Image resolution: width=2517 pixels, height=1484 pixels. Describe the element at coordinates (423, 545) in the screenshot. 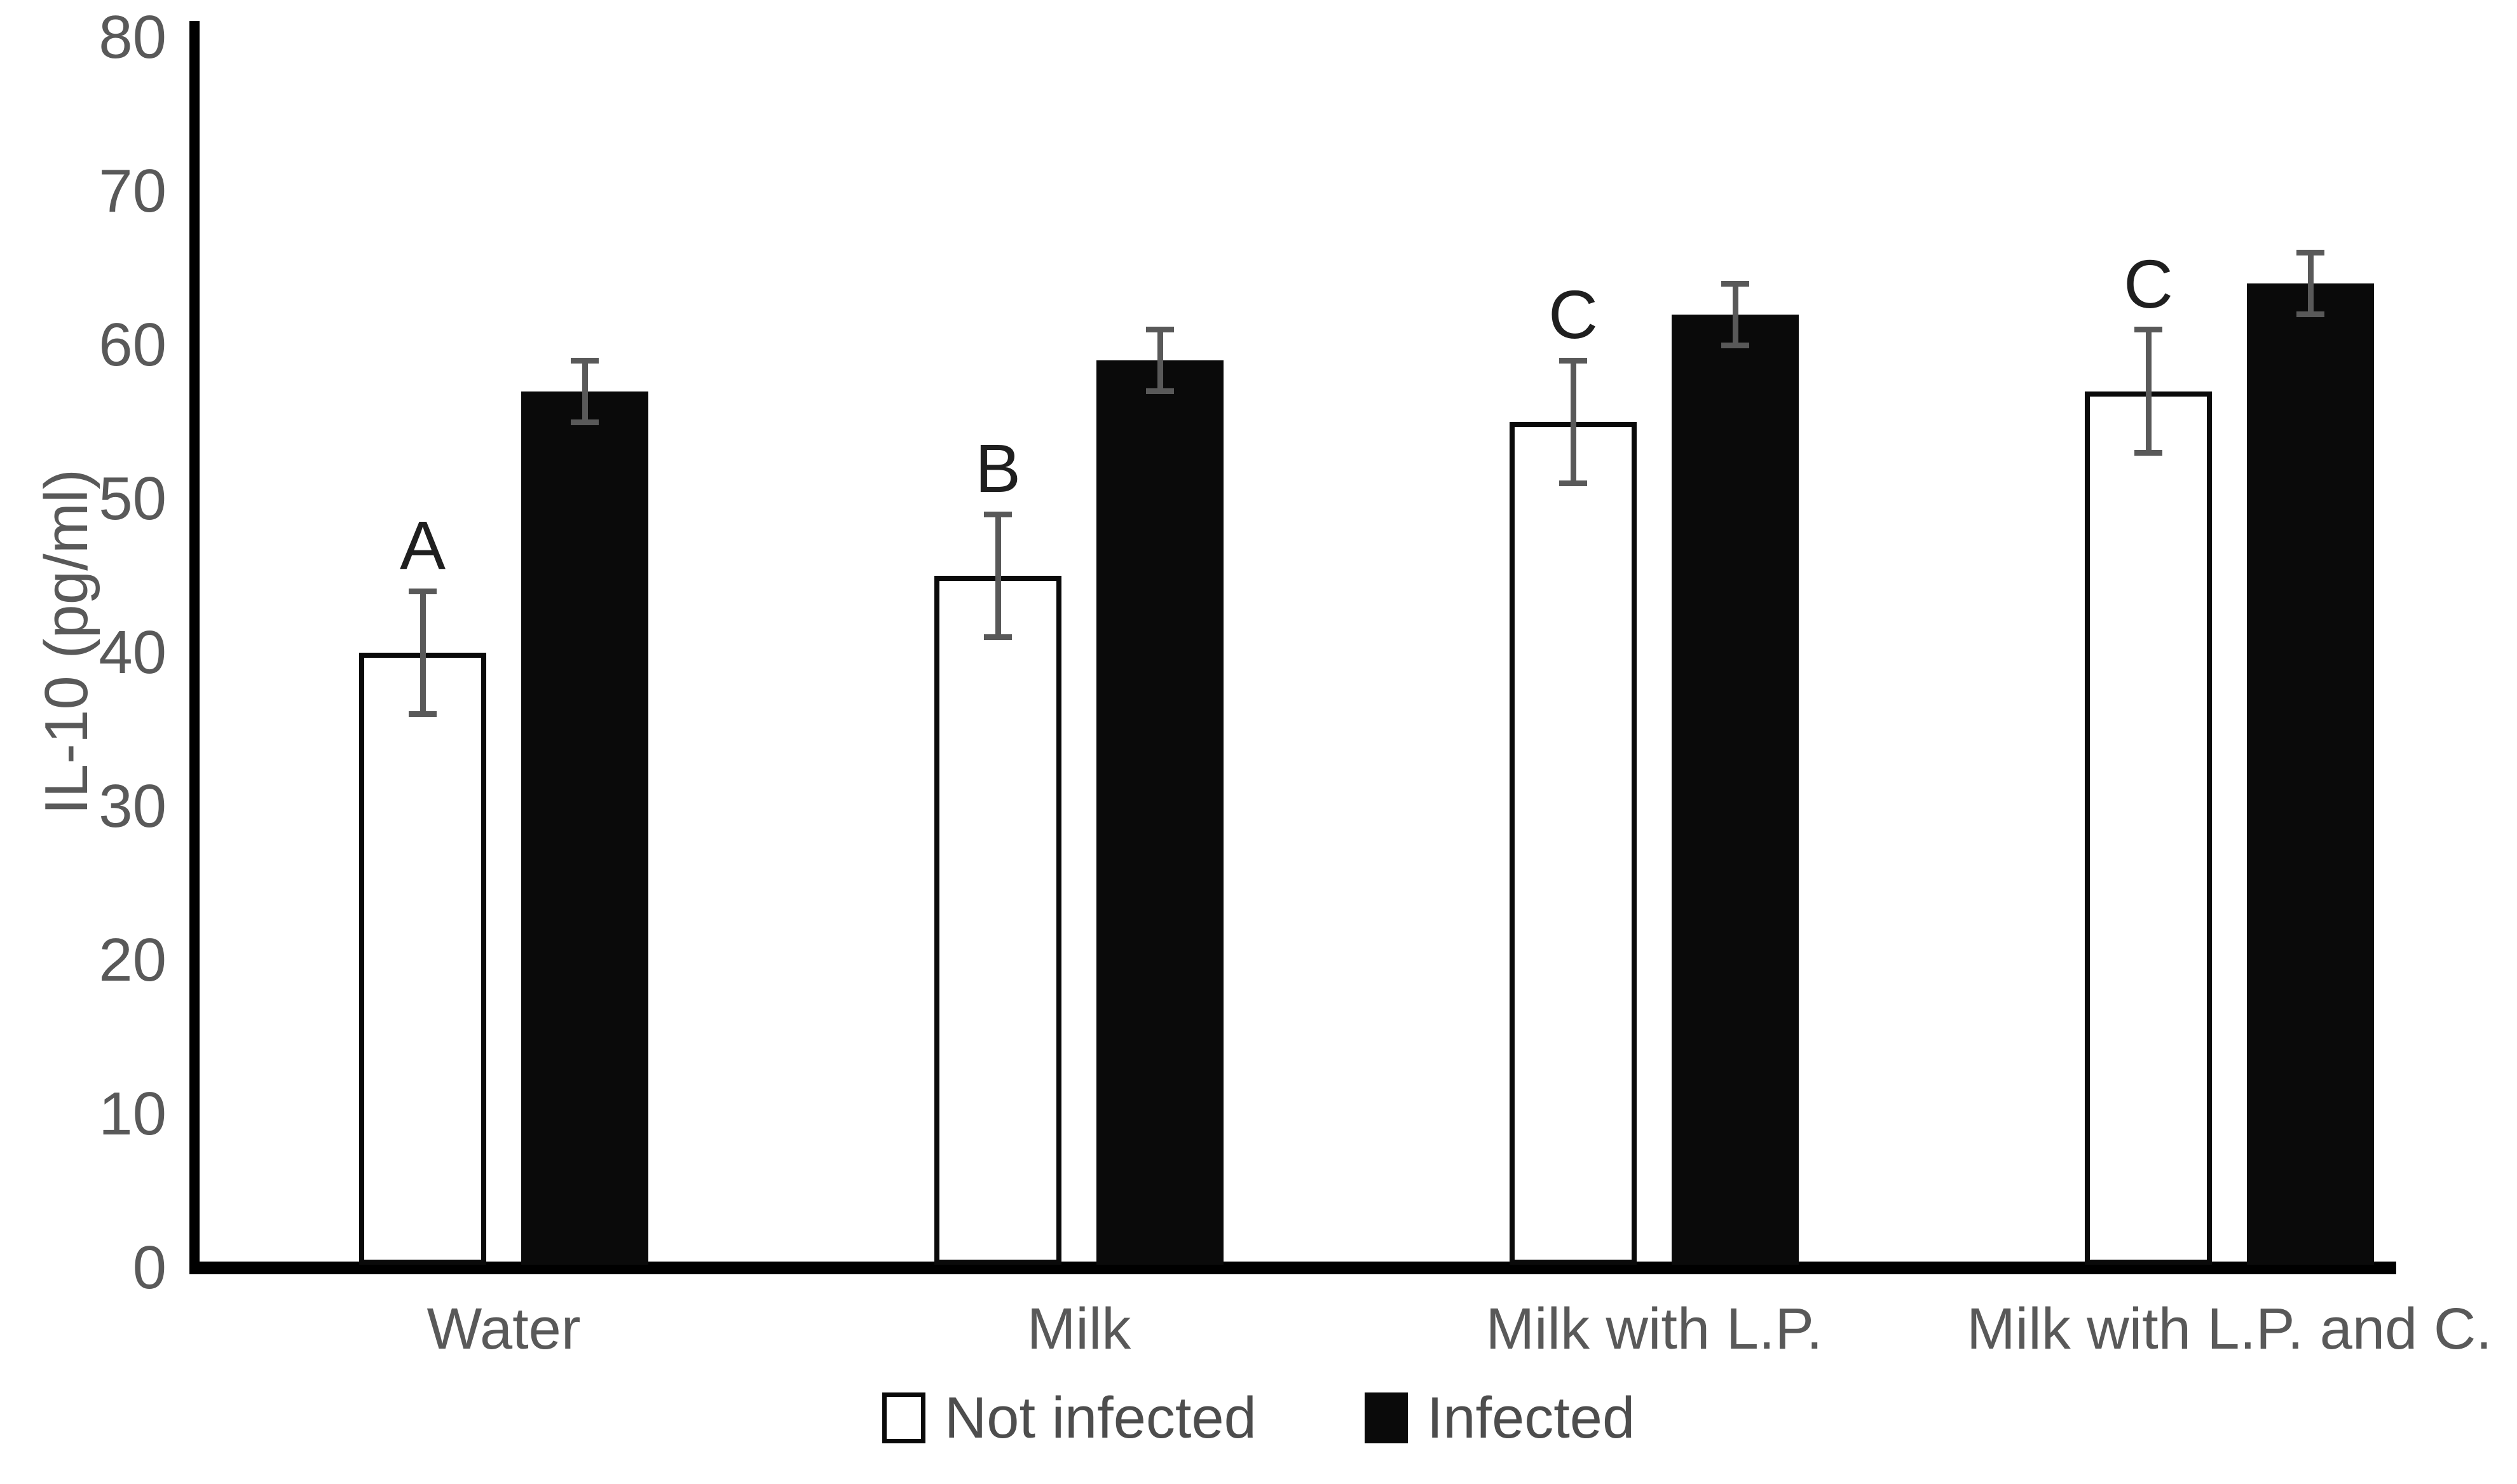

I see `significance-letter-a: A` at that location.